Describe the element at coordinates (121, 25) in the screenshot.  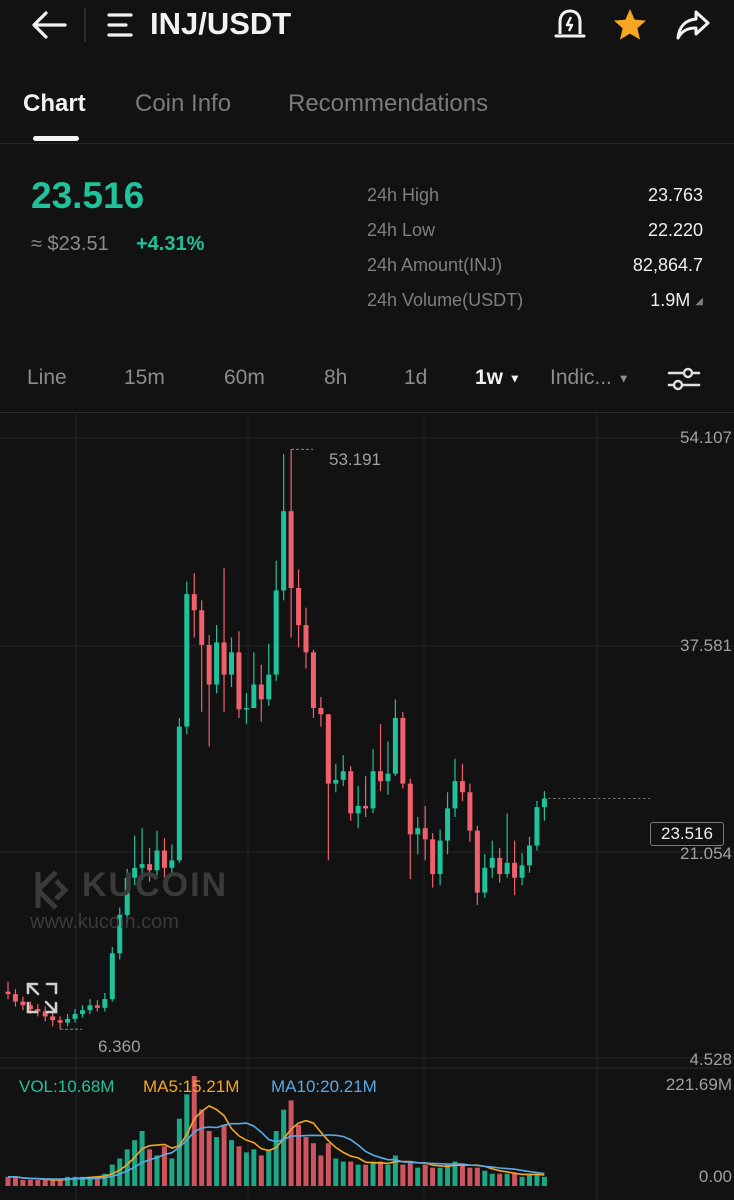
I see `pair-menu-icon` at that location.